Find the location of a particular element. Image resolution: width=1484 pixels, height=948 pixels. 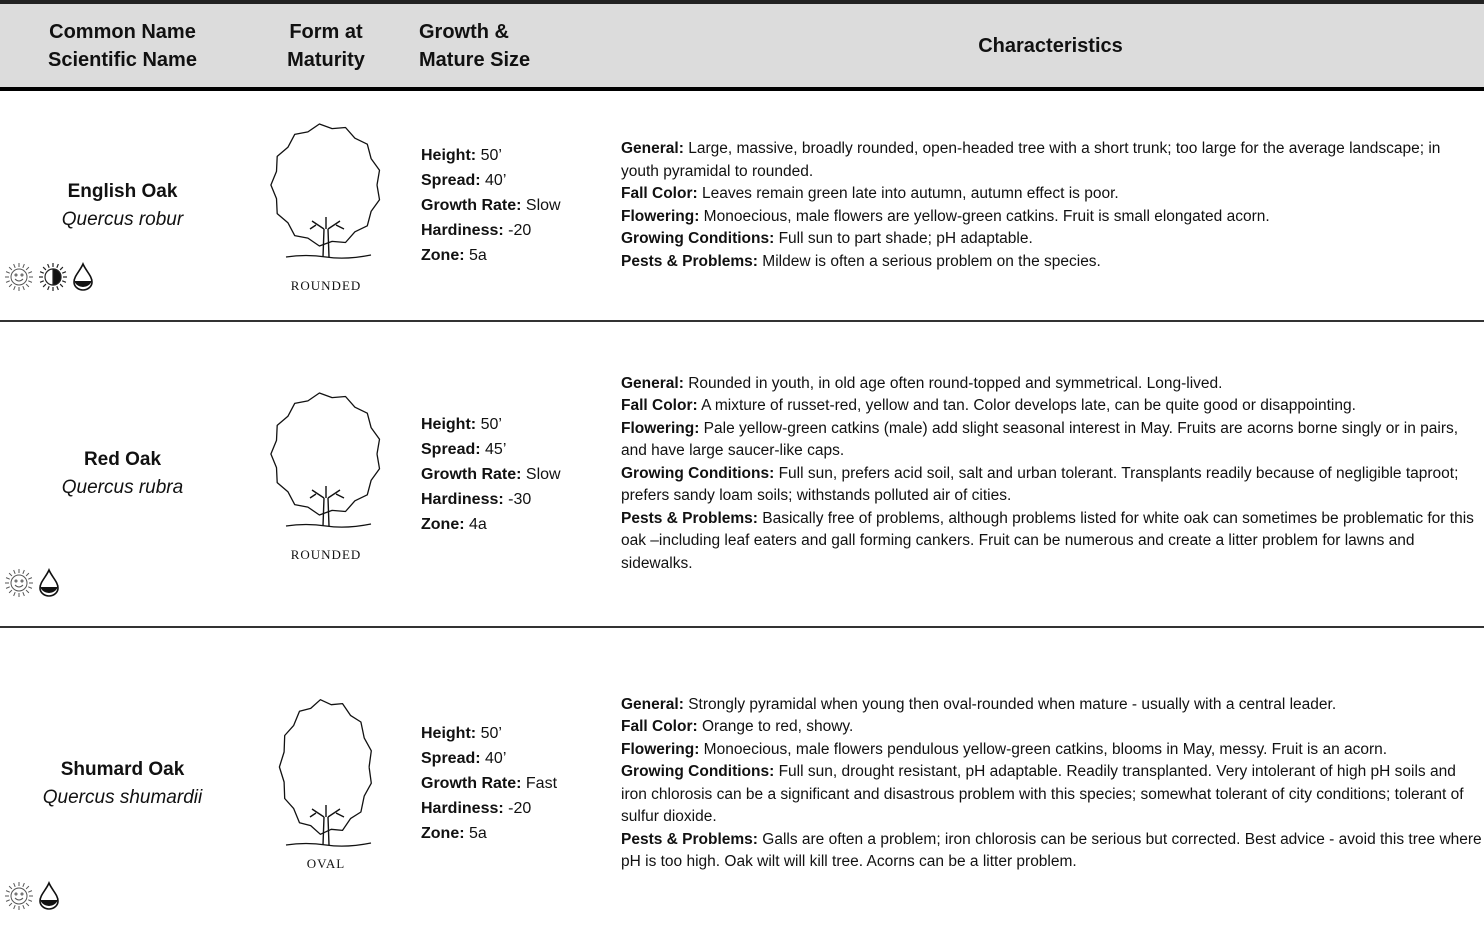

header-text: Growth & is located at coordinates (464, 31).